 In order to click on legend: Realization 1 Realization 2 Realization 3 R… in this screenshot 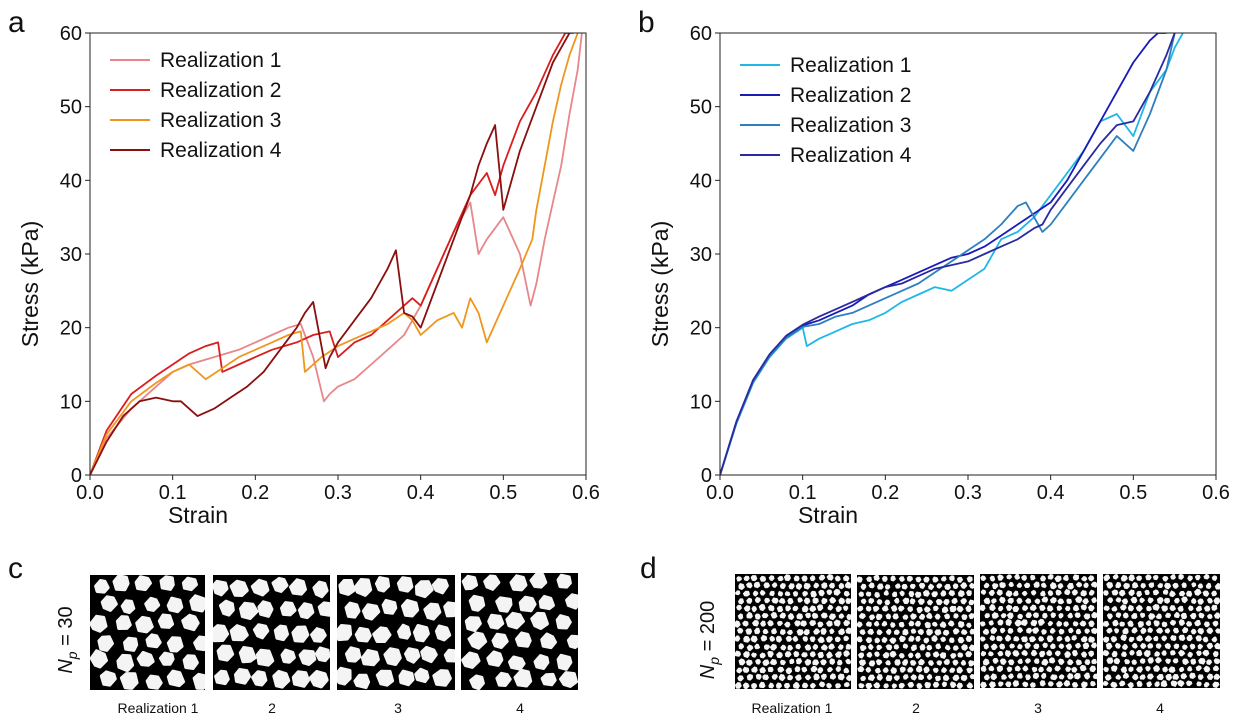, I will do `click(826, 110)`.